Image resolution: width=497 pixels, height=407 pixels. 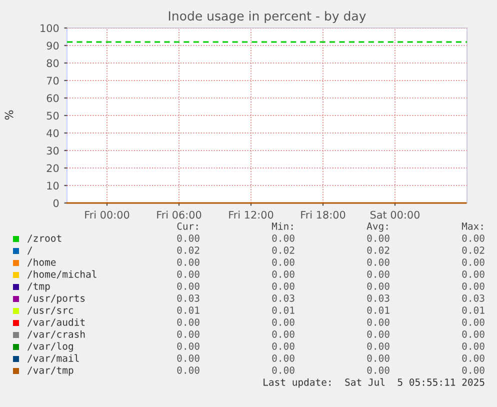 What do you see at coordinates (9, 115) in the screenshot?
I see `y-axis-title: %` at bounding box center [9, 115].